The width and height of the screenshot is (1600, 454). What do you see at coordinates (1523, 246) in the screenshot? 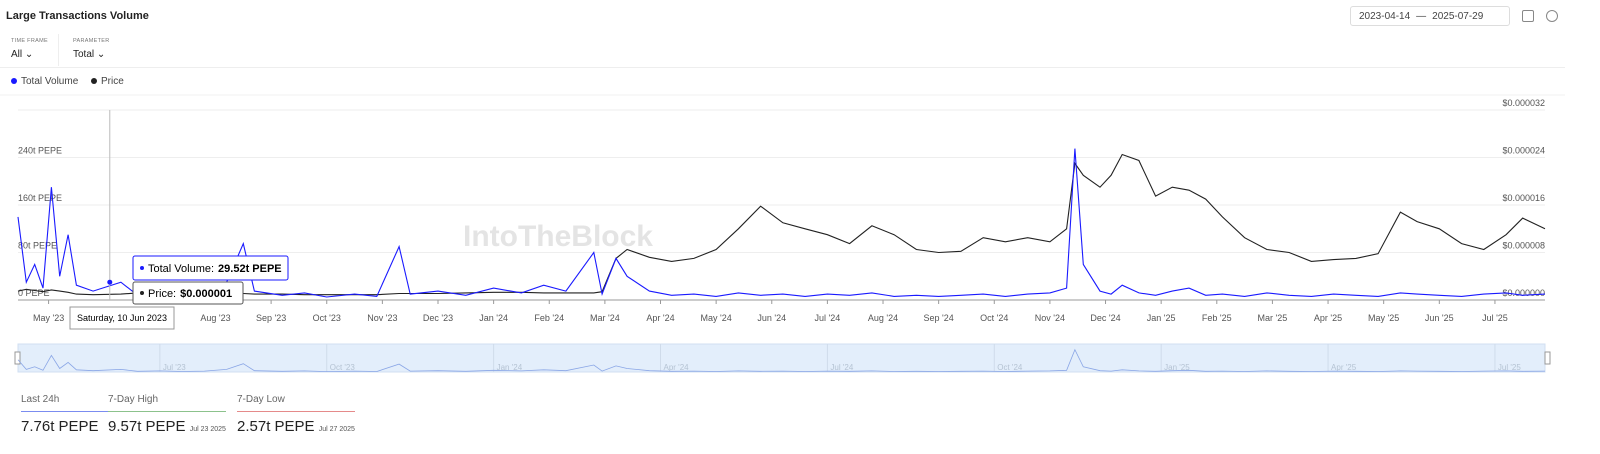
I see `y2-tick-label: $0.000008` at bounding box center [1523, 246].